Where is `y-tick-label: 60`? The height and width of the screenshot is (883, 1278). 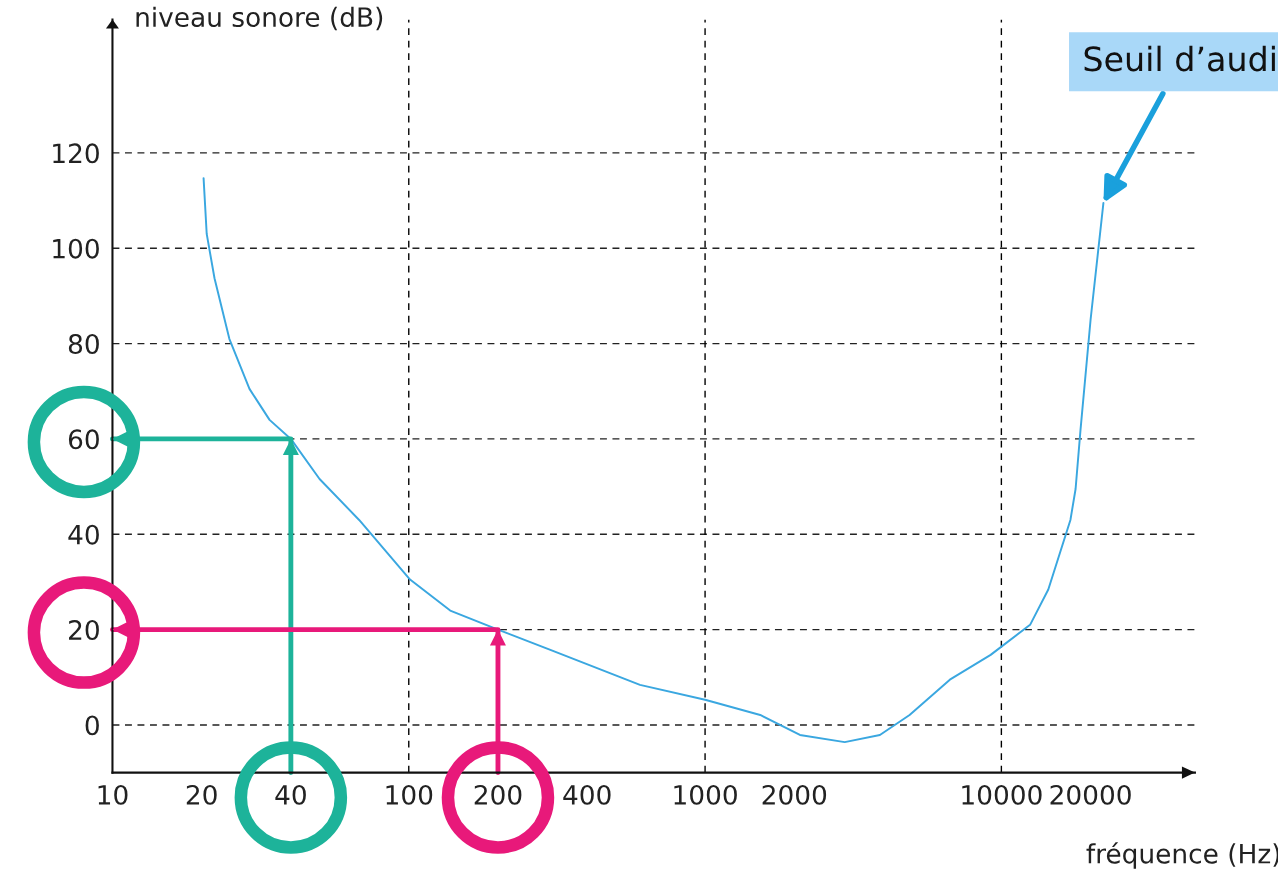 y-tick-label: 60 is located at coordinates (83, 439).